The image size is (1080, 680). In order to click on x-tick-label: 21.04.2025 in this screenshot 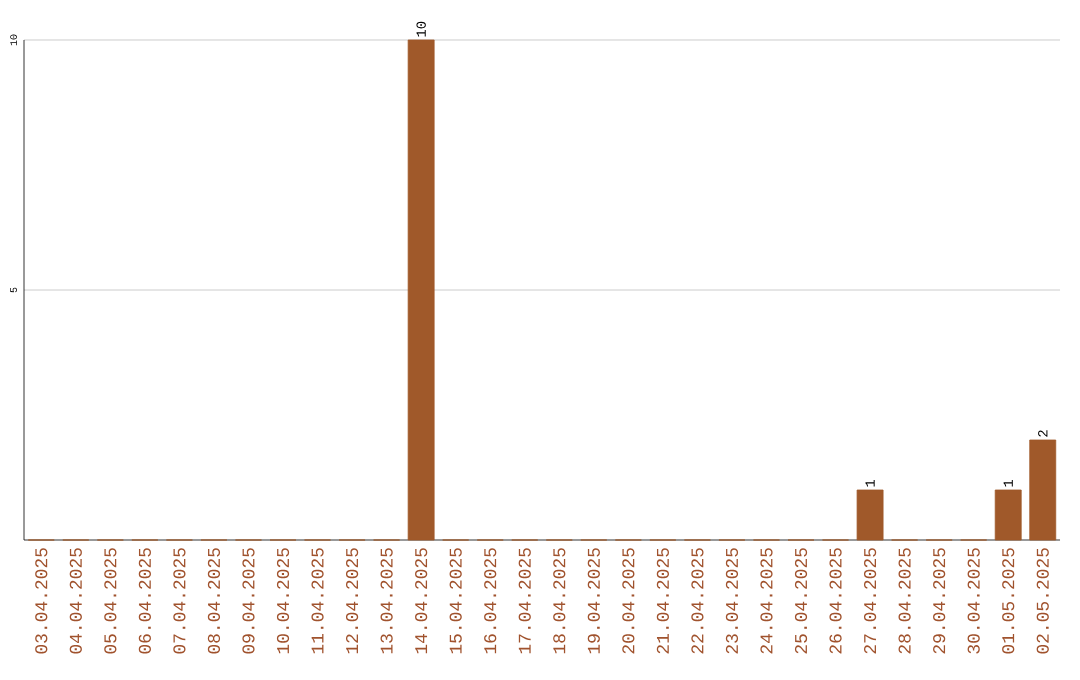, I will do `click(662, 601)`.